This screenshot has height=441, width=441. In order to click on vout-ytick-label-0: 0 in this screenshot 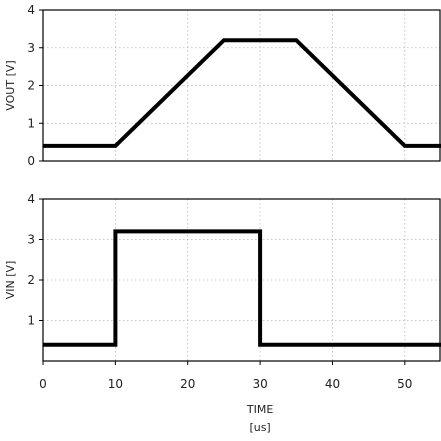, I will do `click(31, 161)`.